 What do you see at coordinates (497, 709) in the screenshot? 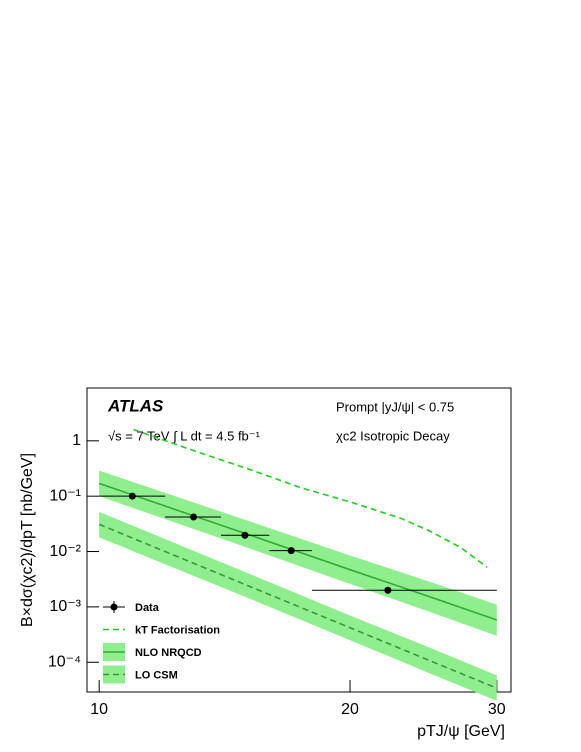
I see `x-tick-label: 30` at bounding box center [497, 709].